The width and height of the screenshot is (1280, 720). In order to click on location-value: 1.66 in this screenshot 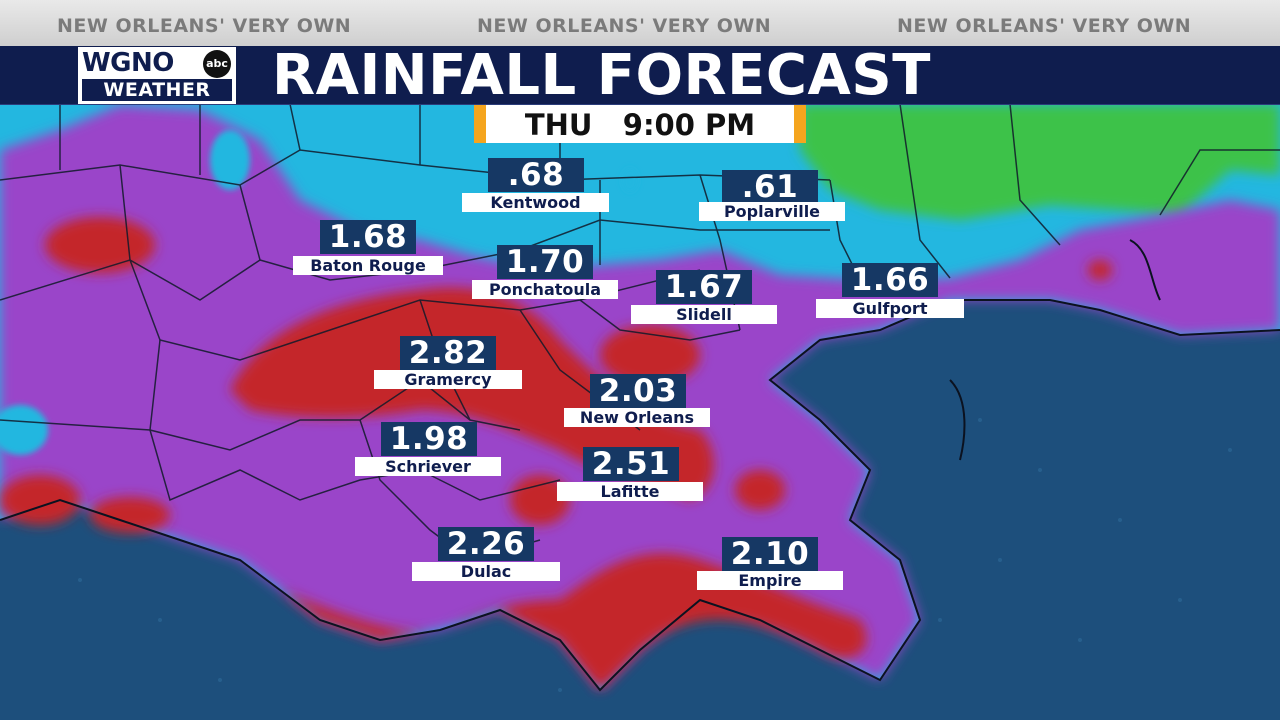, I will do `click(890, 280)`.